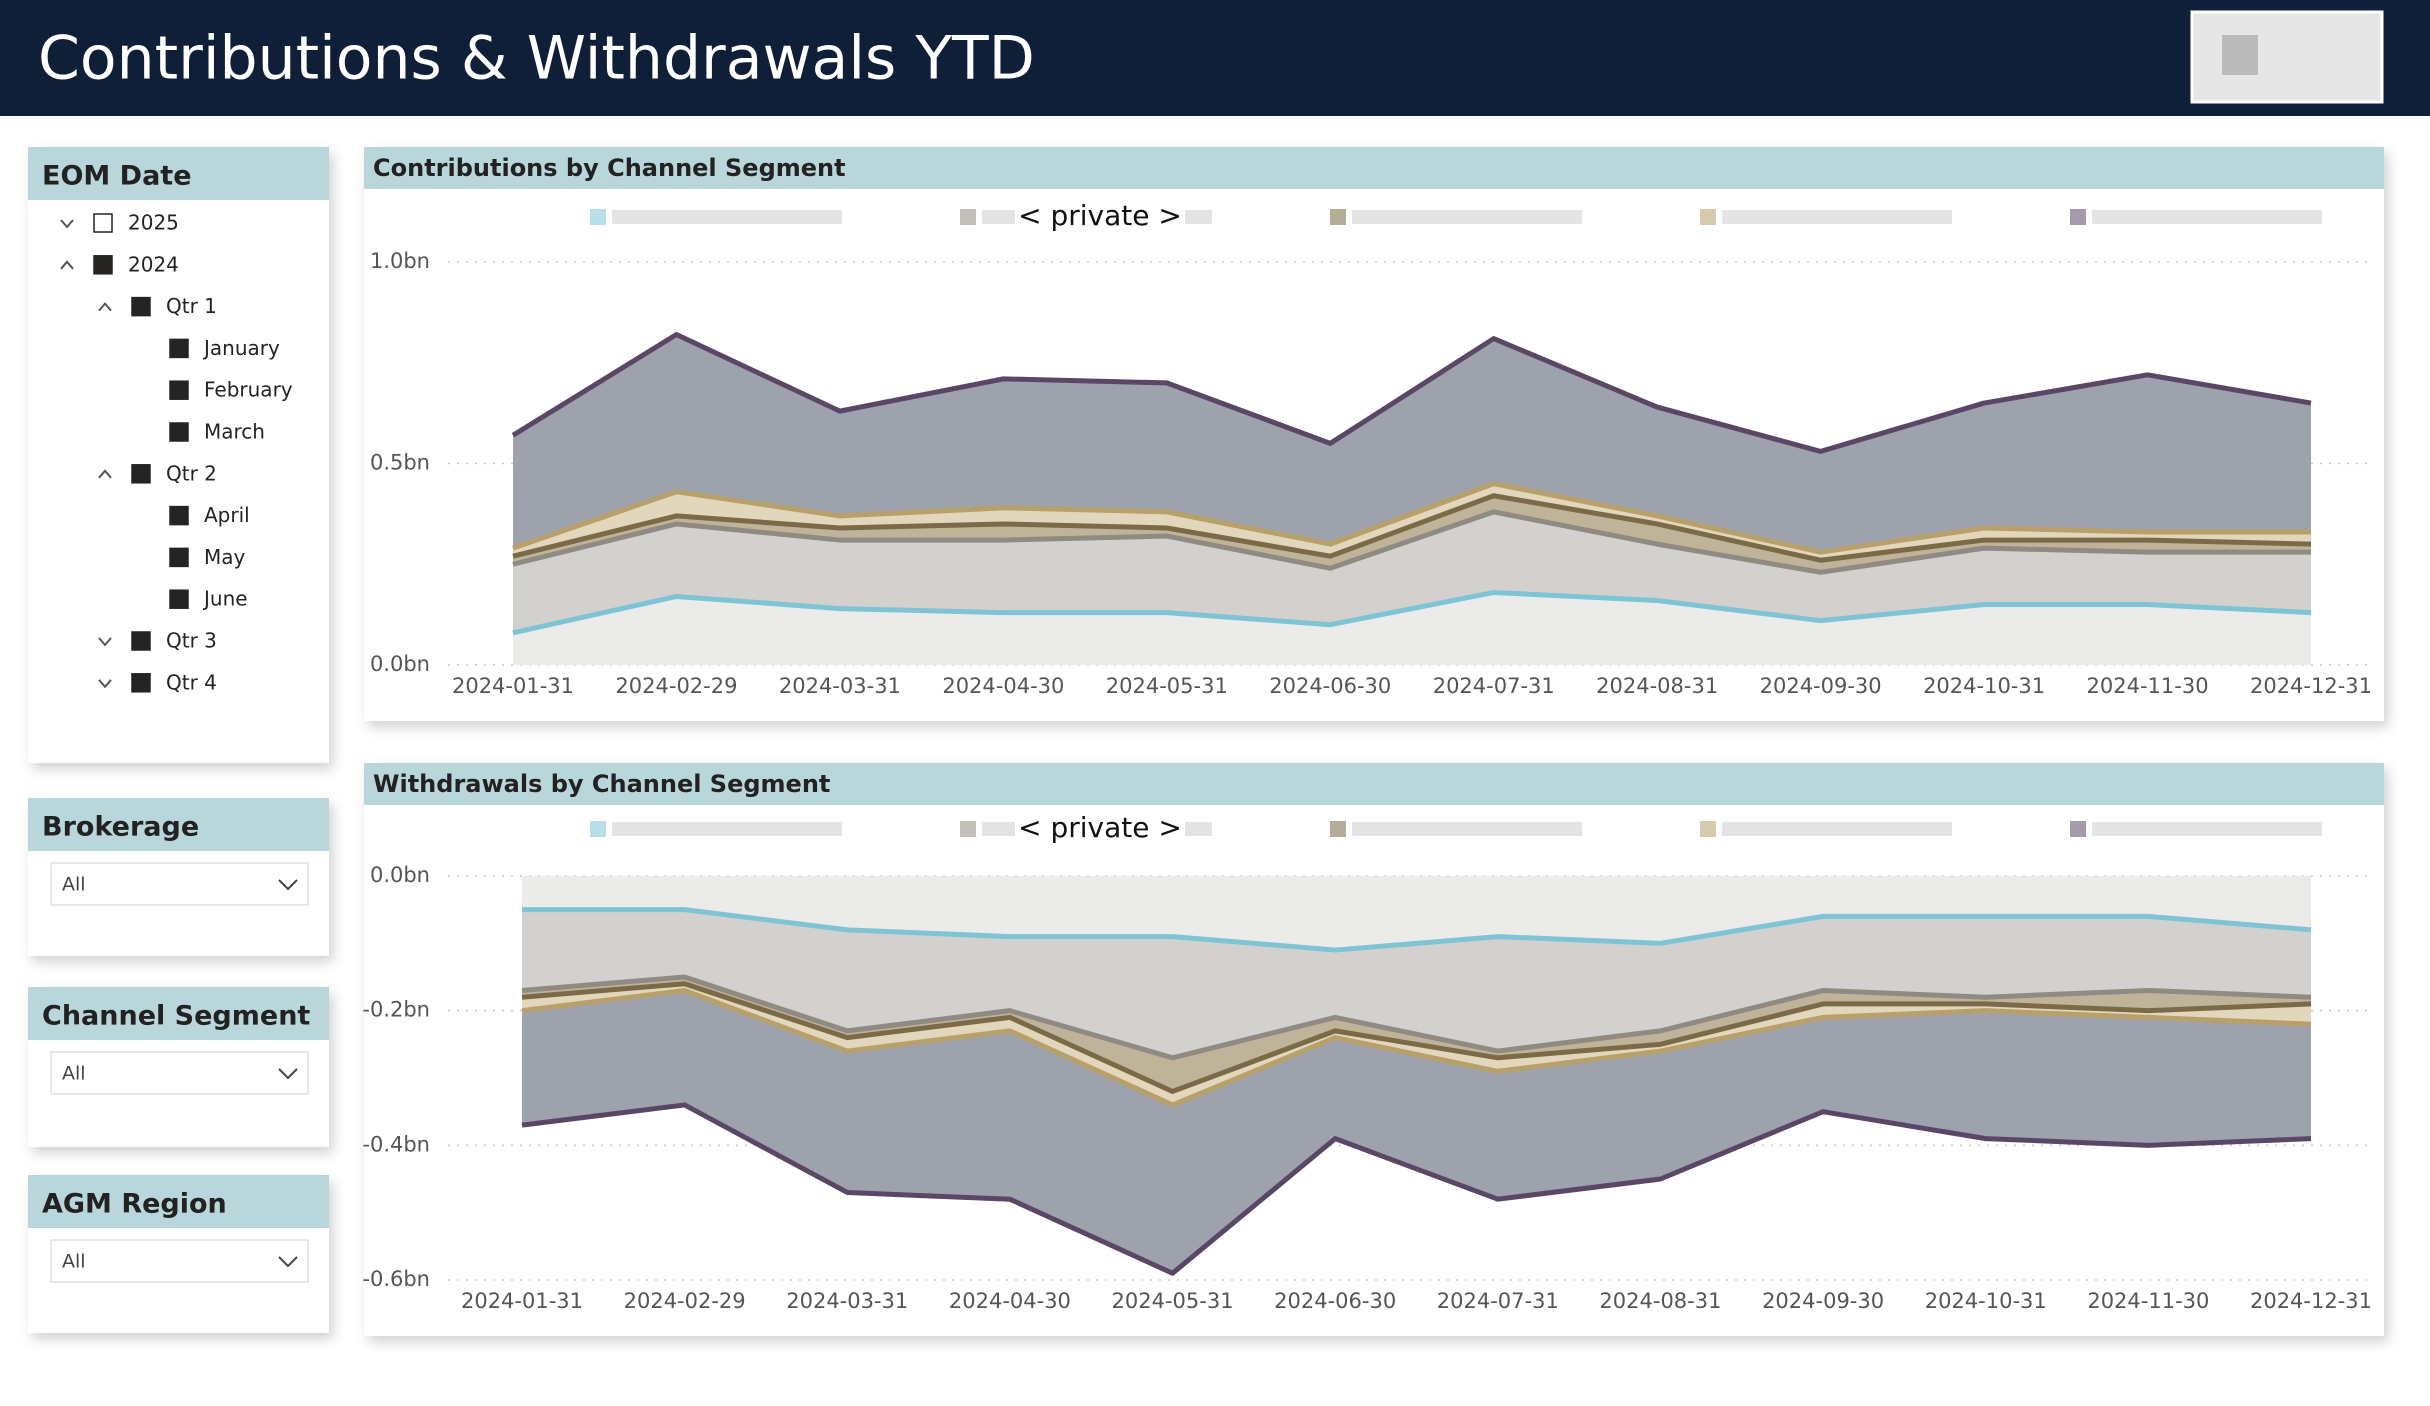  What do you see at coordinates (191, 682) in the screenshot?
I see `slicer-item-label: Qtr 4` at bounding box center [191, 682].